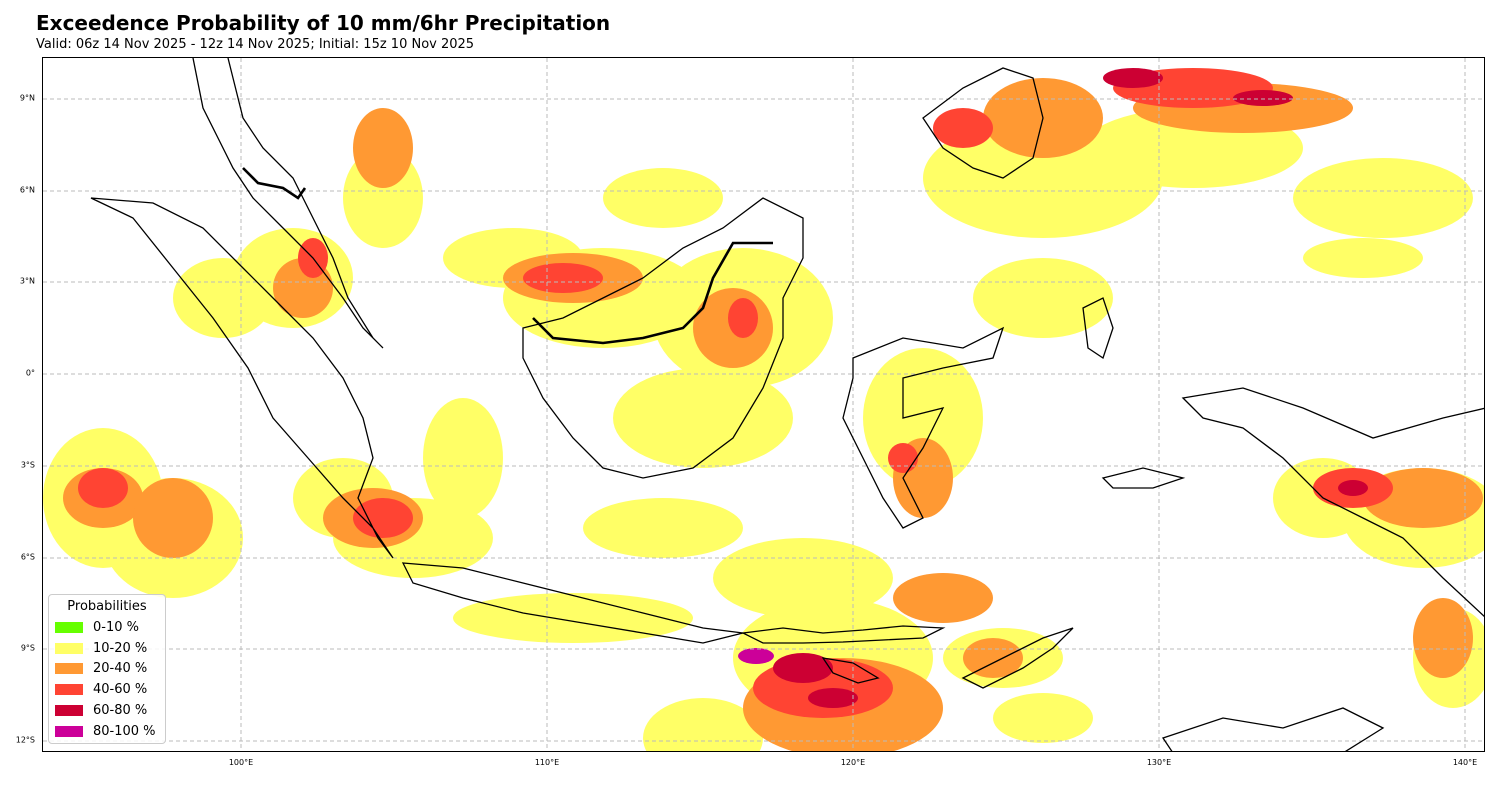 The height and width of the screenshot is (800, 1500). I want to click on legend-label: 40-60 %, so click(120, 690).